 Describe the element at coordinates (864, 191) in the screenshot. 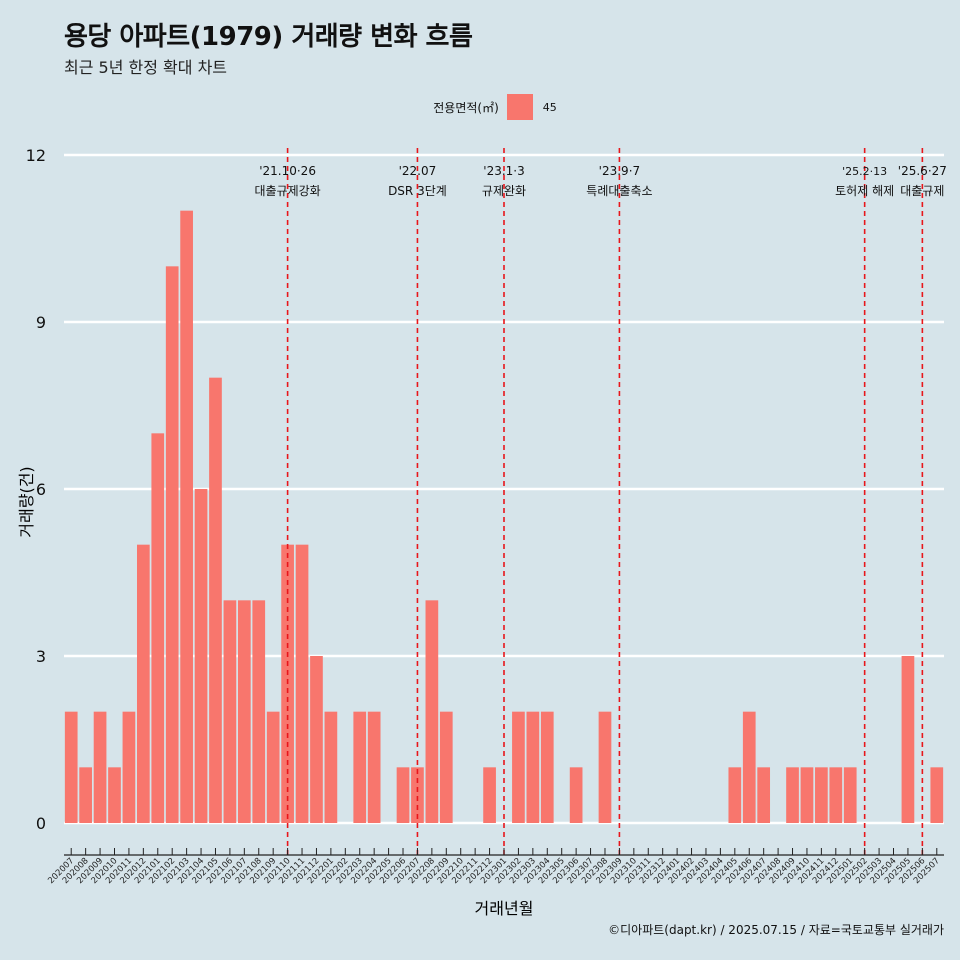

I see `event-text-label: 토허제 해제` at that location.